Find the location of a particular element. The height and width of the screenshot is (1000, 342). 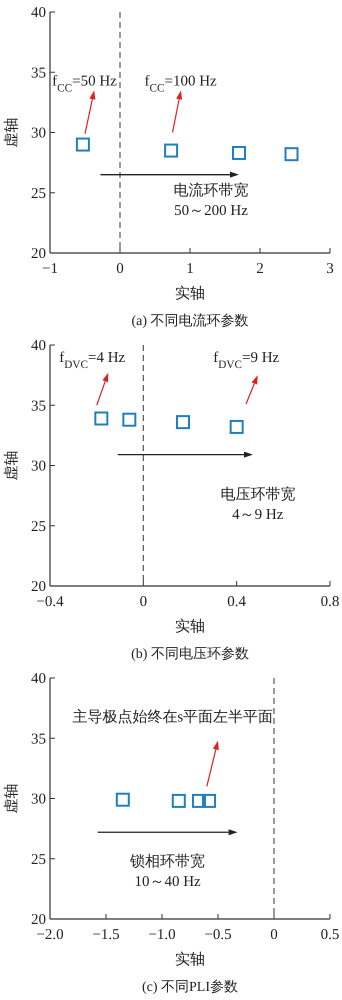

annotation: f$_{CC}$=50 Hz is located at coordinates (85, 84).